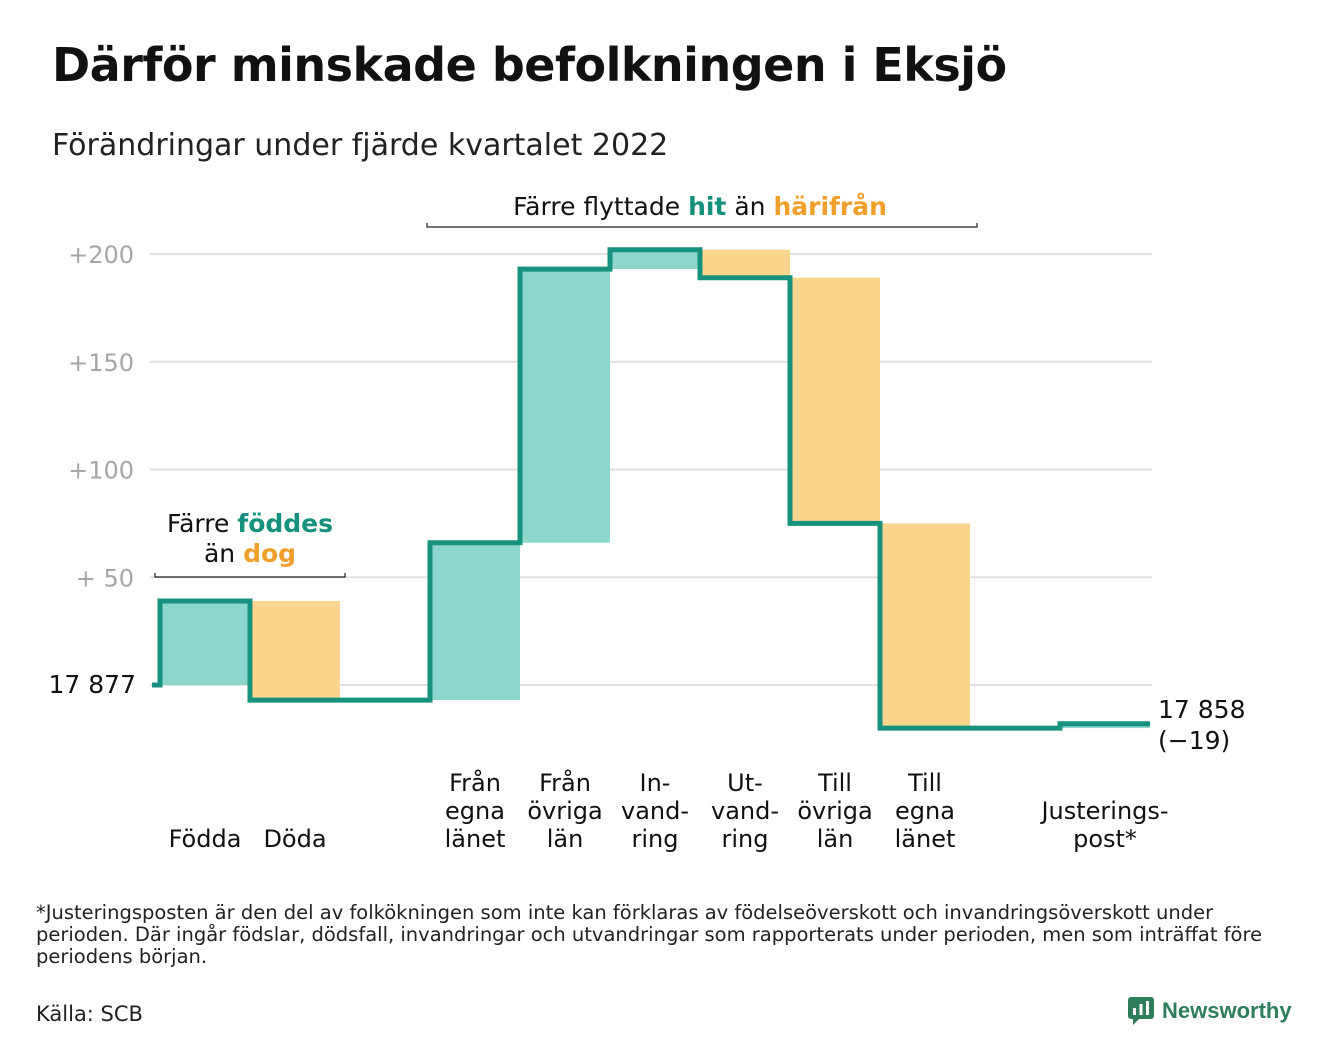 The height and width of the screenshot is (1060, 1340). Describe the element at coordinates (1105, 839) in the screenshot. I see `x-category-label: post*` at that location.